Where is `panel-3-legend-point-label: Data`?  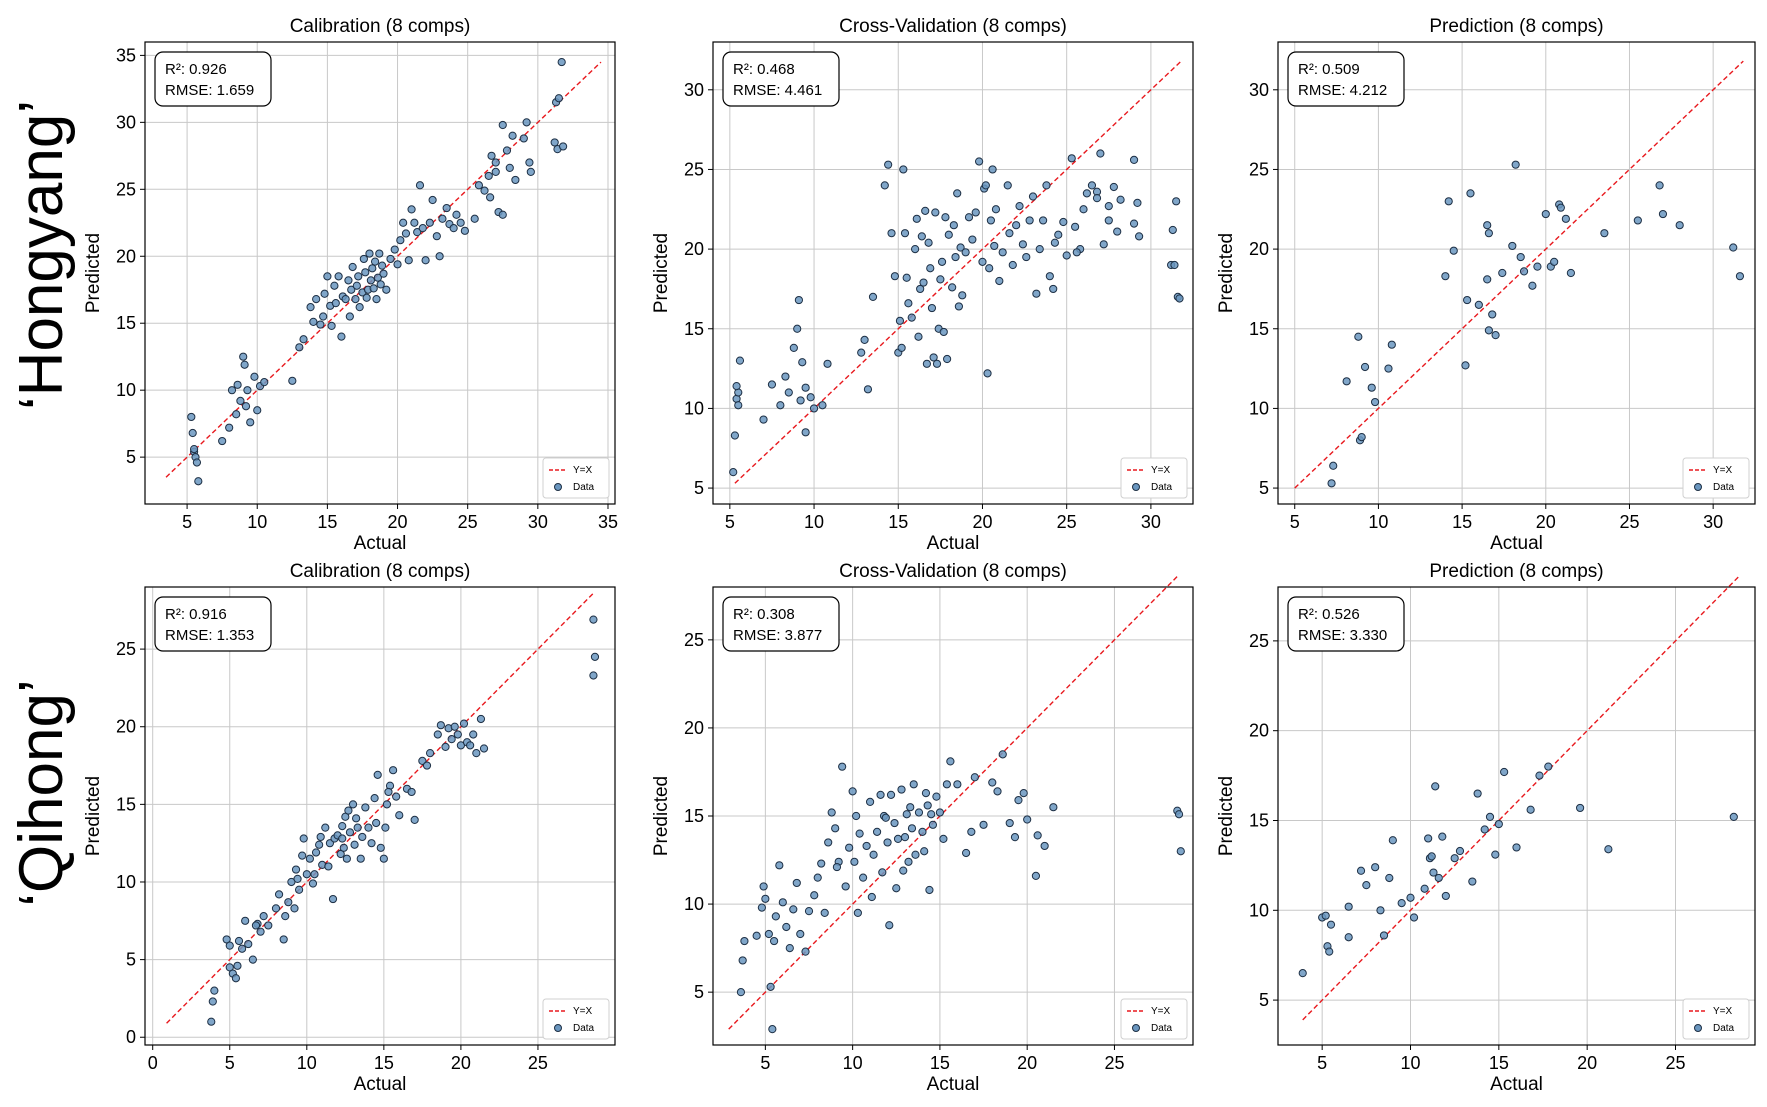
panel-3-legend-point-label: Data is located at coordinates (1724, 487).